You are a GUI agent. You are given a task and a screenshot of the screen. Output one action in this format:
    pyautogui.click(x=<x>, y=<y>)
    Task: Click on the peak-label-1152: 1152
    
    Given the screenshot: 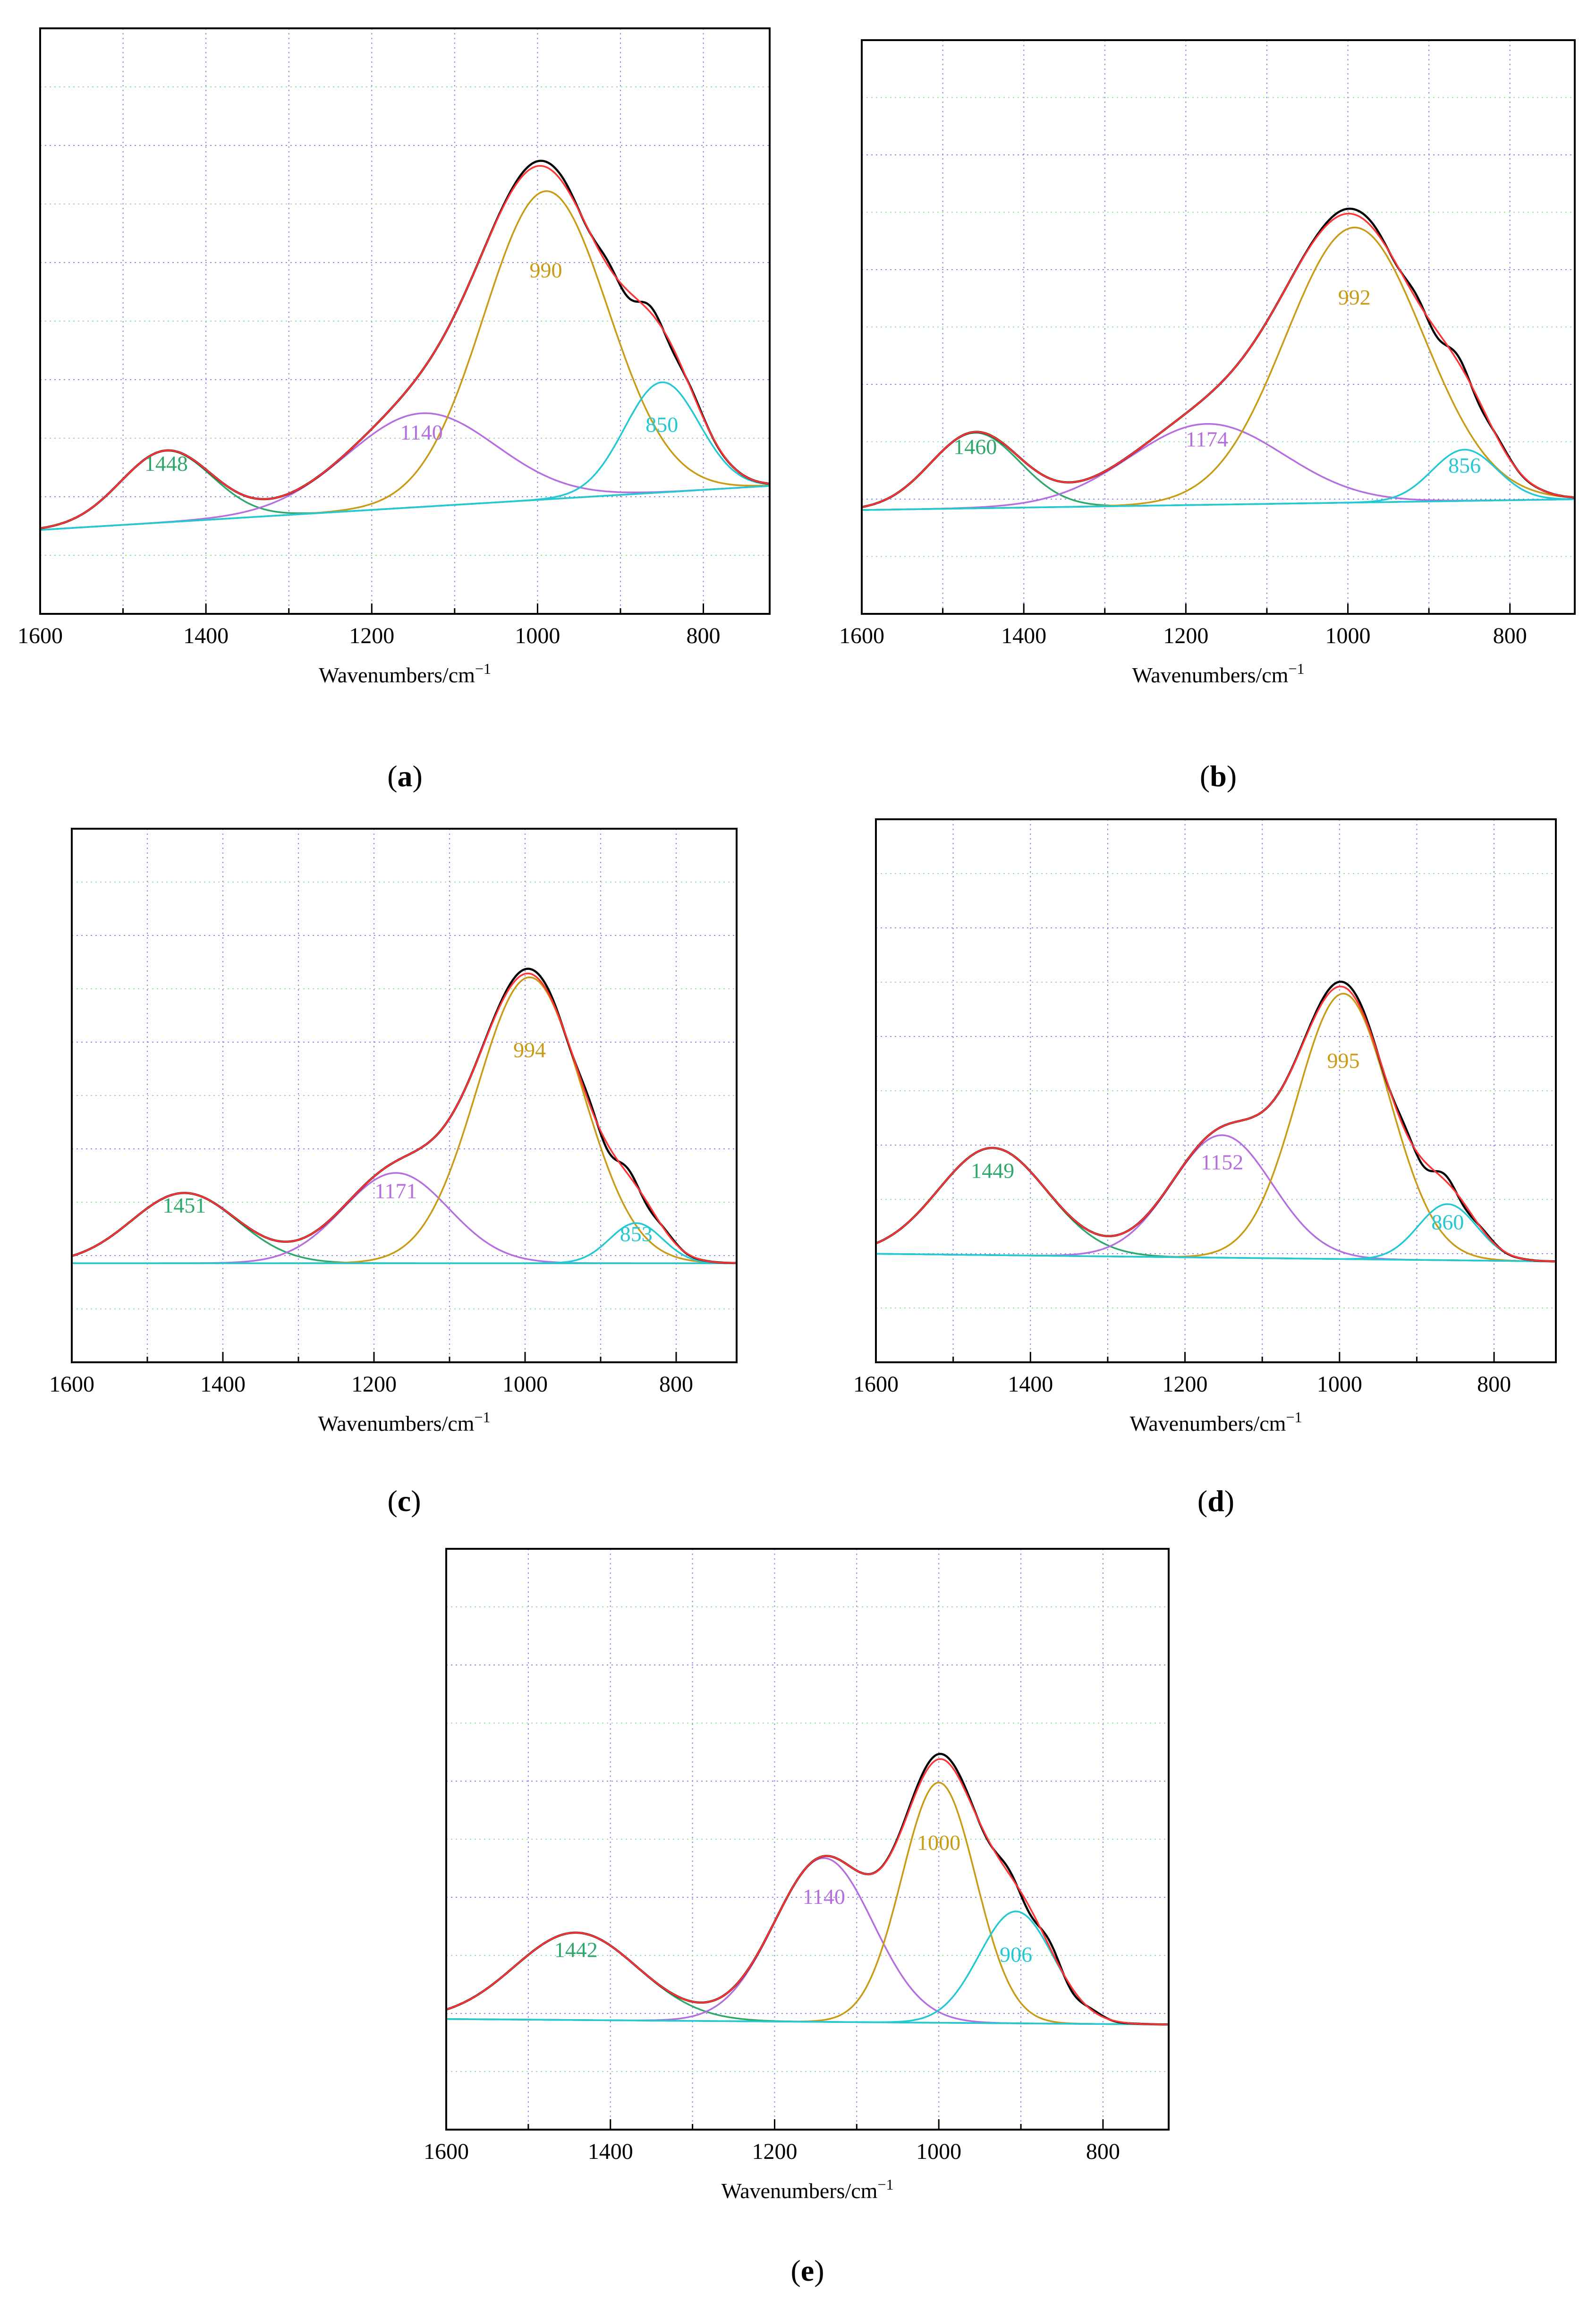 What is the action you would take?
    pyautogui.click(x=1222, y=1162)
    